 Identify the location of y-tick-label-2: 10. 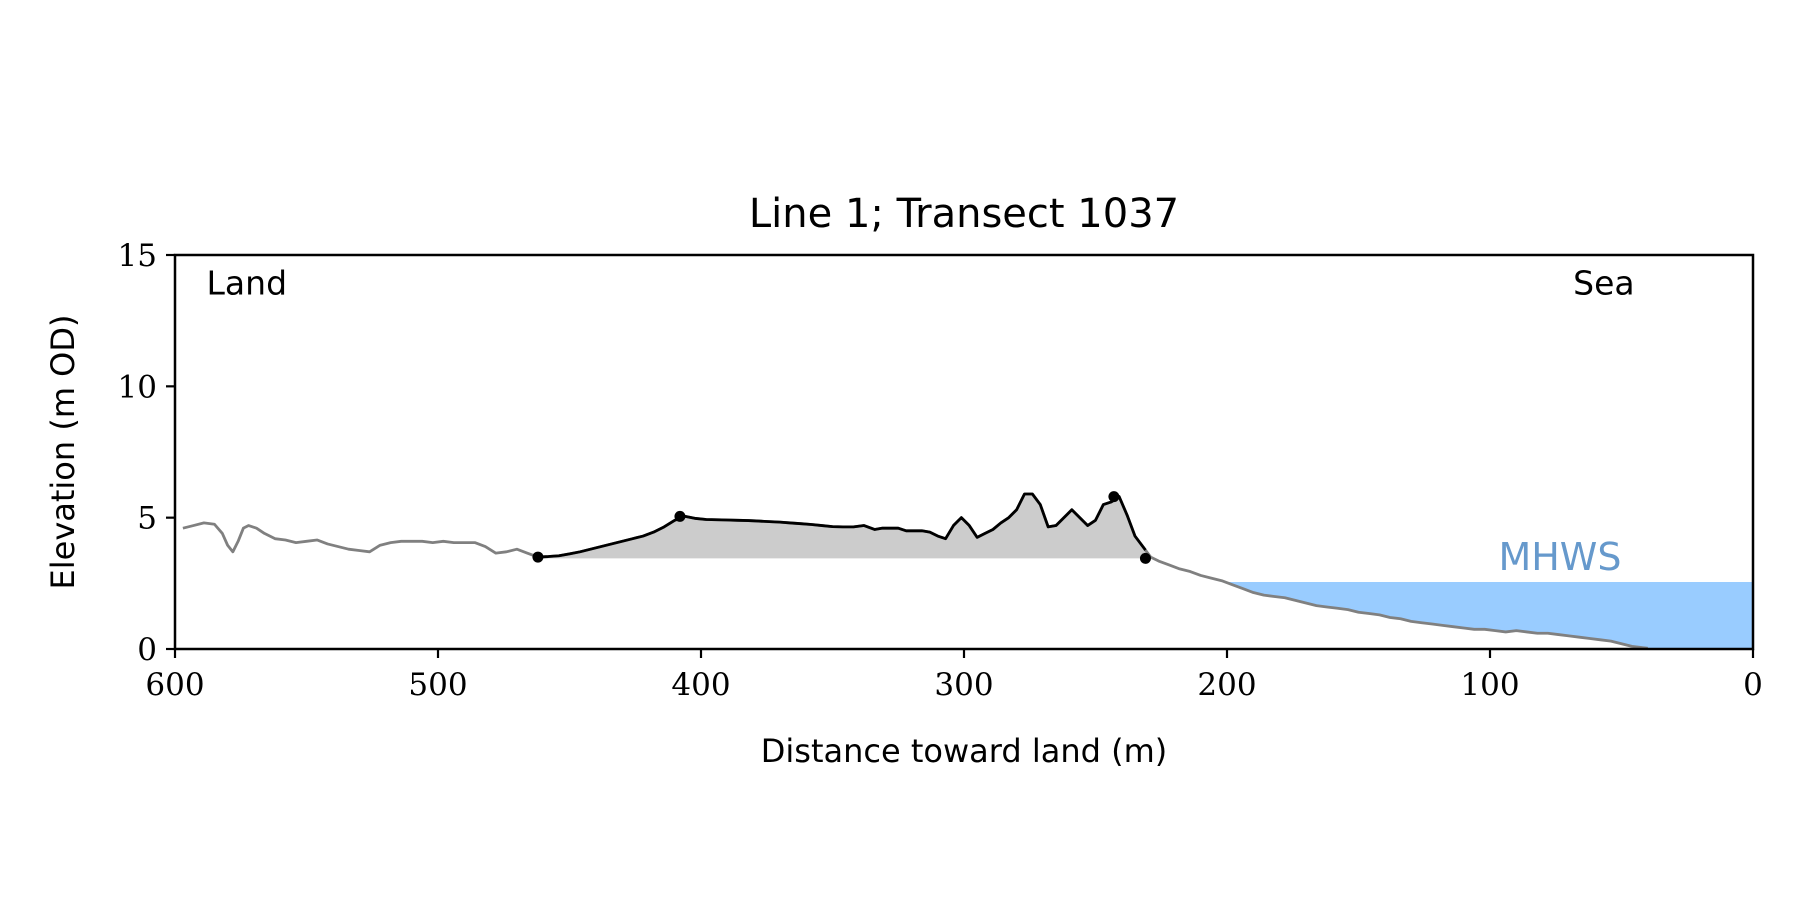
(137, 387).